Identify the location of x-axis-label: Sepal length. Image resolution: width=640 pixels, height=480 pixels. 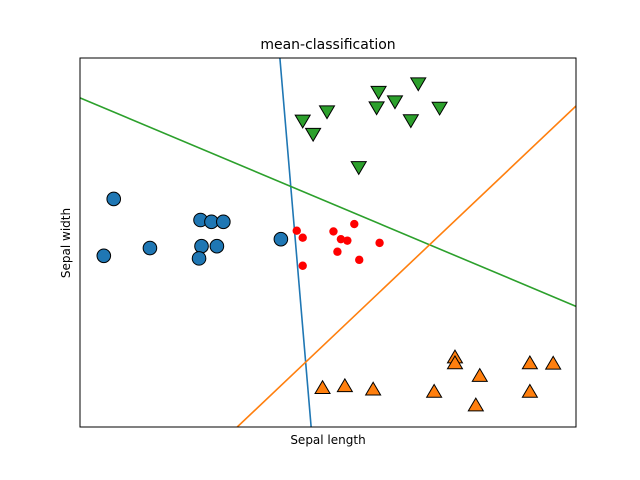
(327, 440).